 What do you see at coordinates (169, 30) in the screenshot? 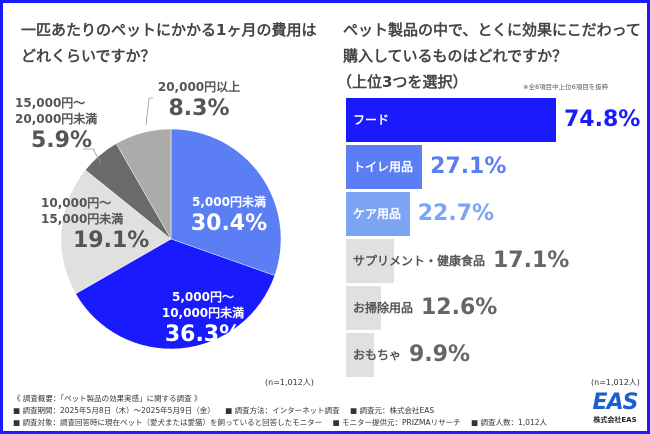
I see `pie-title-line1: 一匹あたりのペットにかかる1ヶ月の費用は` at bounding box center [169, 30].